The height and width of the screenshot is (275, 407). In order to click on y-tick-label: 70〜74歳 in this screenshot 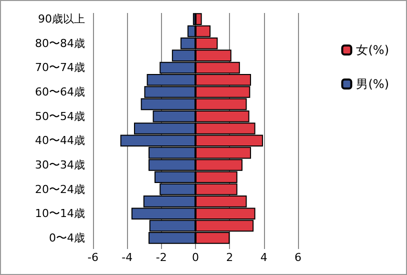, I will do `click(60, 67)`.